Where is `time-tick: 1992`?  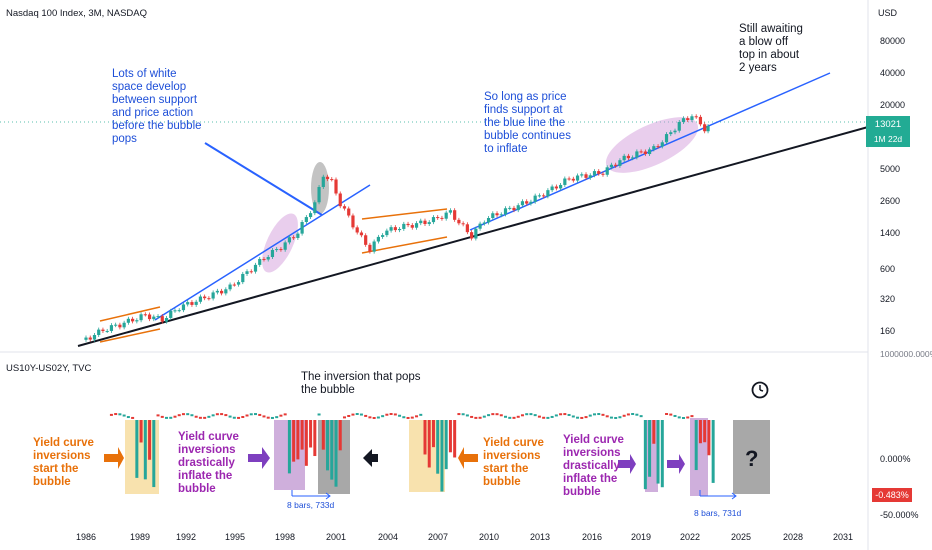
time-tick: 1992 is located at coordinates (186, 537).